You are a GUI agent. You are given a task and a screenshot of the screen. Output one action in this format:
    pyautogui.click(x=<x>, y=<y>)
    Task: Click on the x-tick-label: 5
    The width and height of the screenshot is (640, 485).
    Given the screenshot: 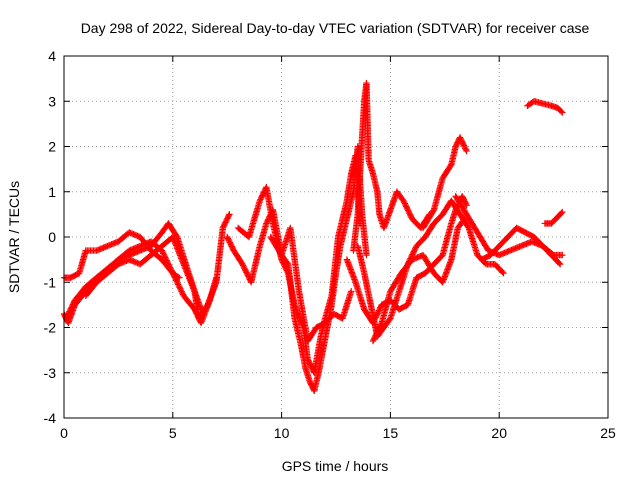 What is the action you would take?
    pyautogui.click(x=173, y=433)
    